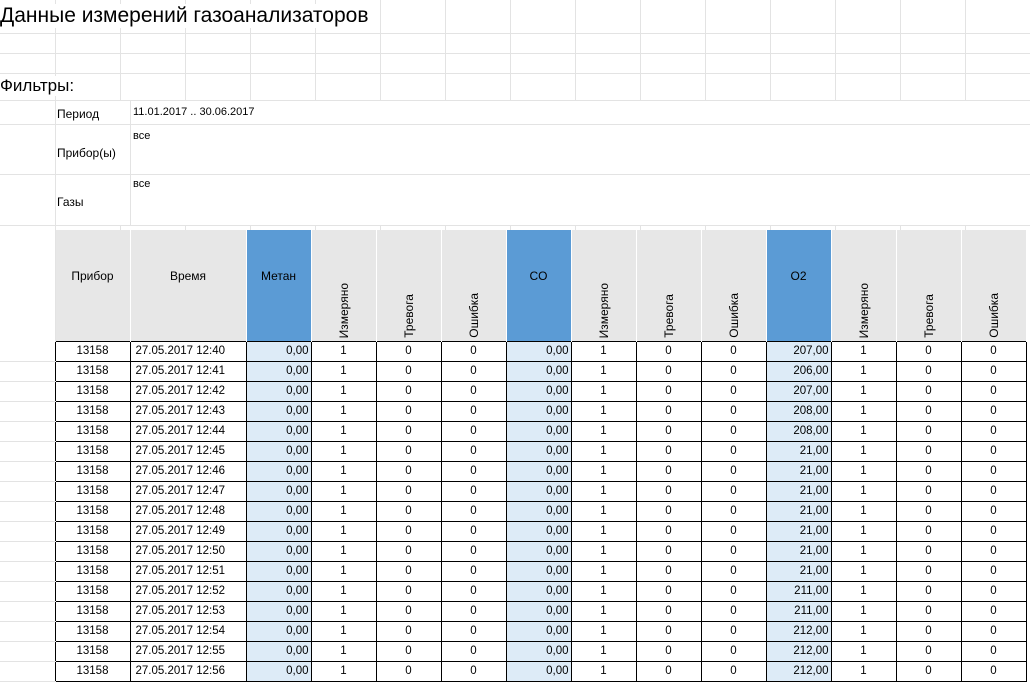 The image size is (1030, 682). What do you see at coordinates (474, 286) in the screenshot?
I see `column-header-error: Ошибка` at bounding box center [474, 286].